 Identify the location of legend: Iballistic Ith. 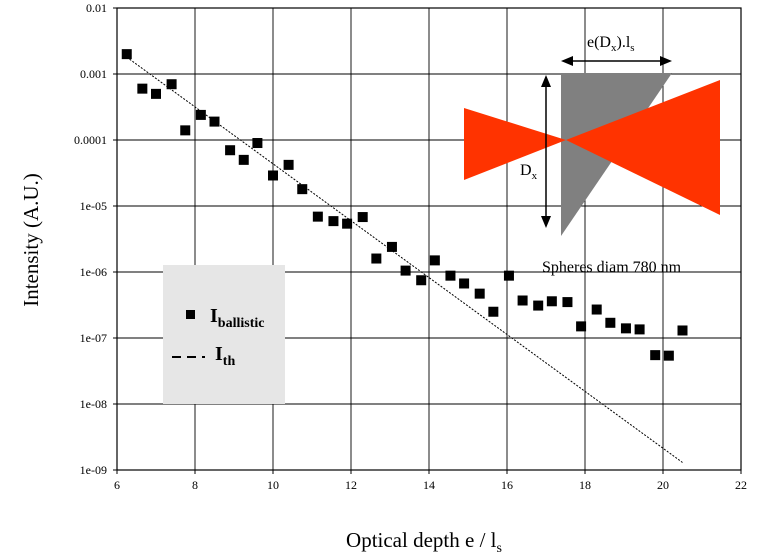
(224, 334).